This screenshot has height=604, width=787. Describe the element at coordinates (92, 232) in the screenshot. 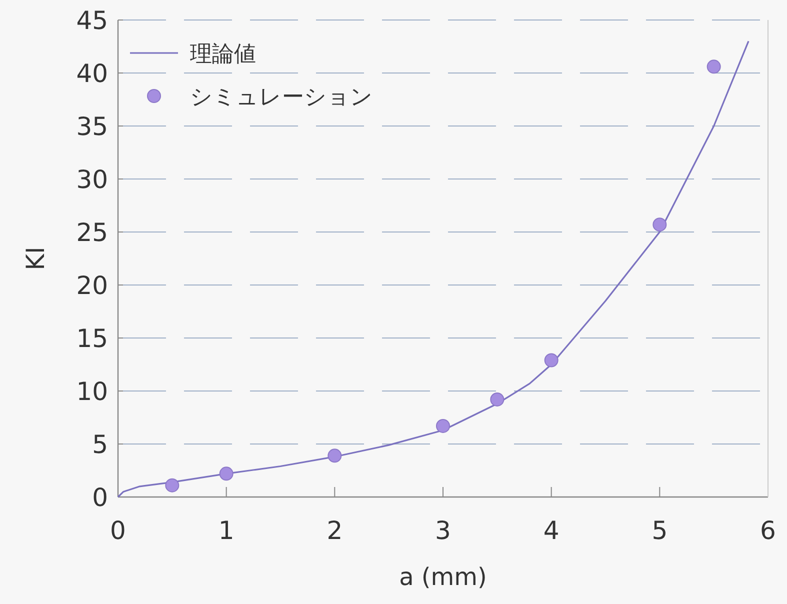

I see `y-tick-label: 25` at that location.